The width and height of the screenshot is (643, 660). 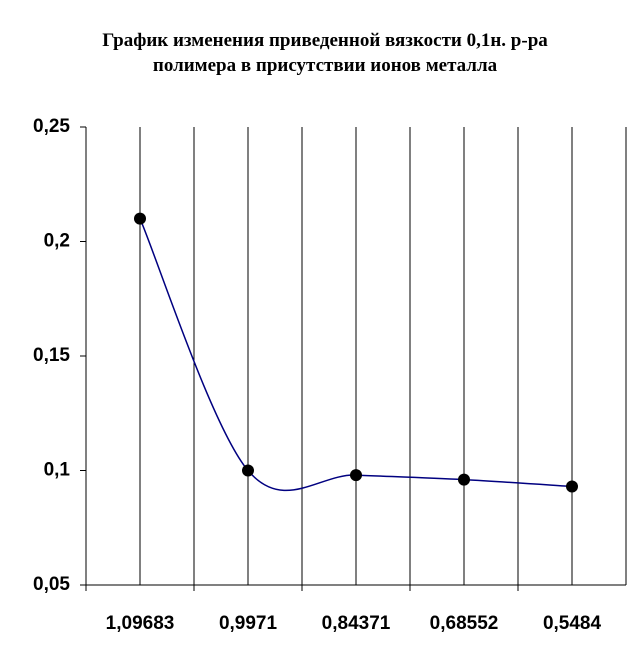 I want to click on y-tick-label: 0,25, so click(x=51, y=126).